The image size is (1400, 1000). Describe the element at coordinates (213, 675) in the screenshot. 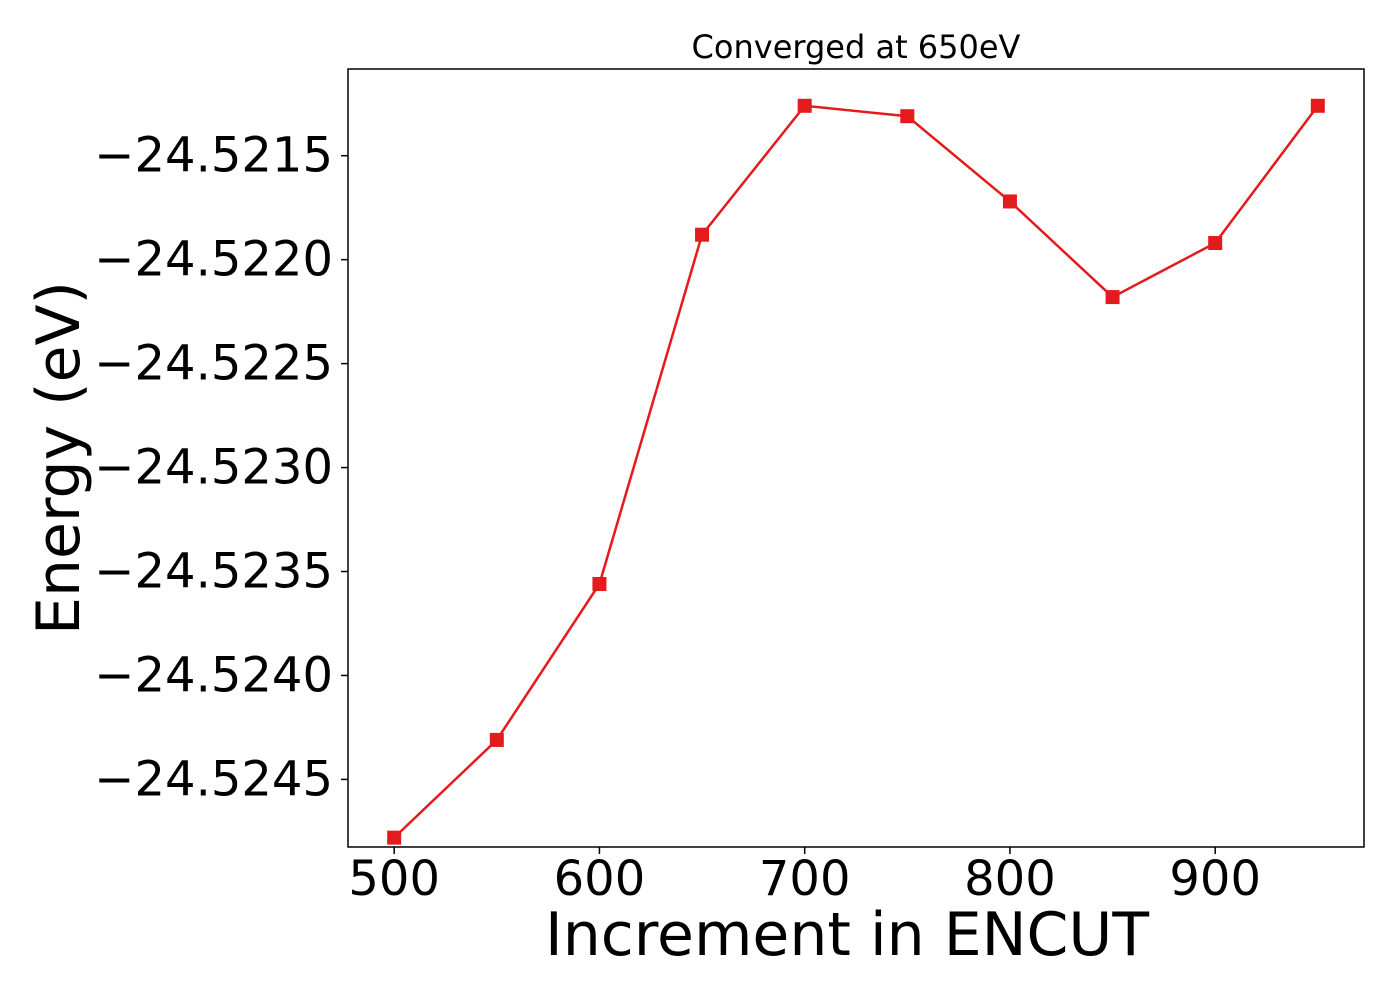

I see `y-tick-label: −24.5240` at that location.